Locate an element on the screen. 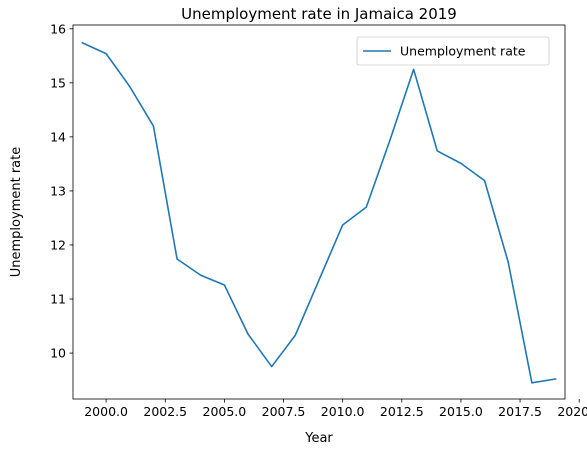 The width and height of the screenshot is (587, 460). legend-box is located at coordinates (453, 51).